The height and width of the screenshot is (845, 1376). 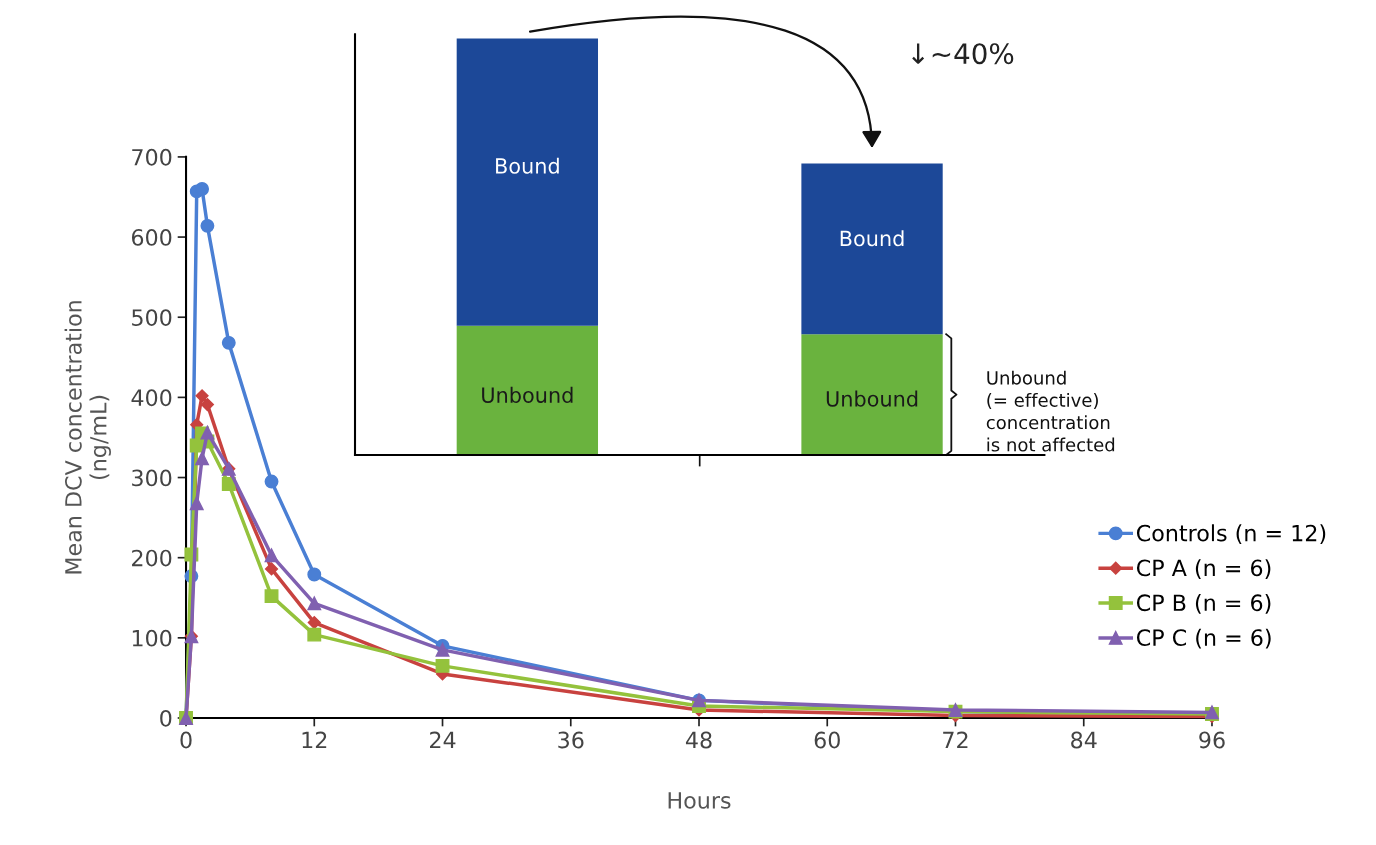 I want to click on x-tick-label: 72, so click(x=955, y=740).